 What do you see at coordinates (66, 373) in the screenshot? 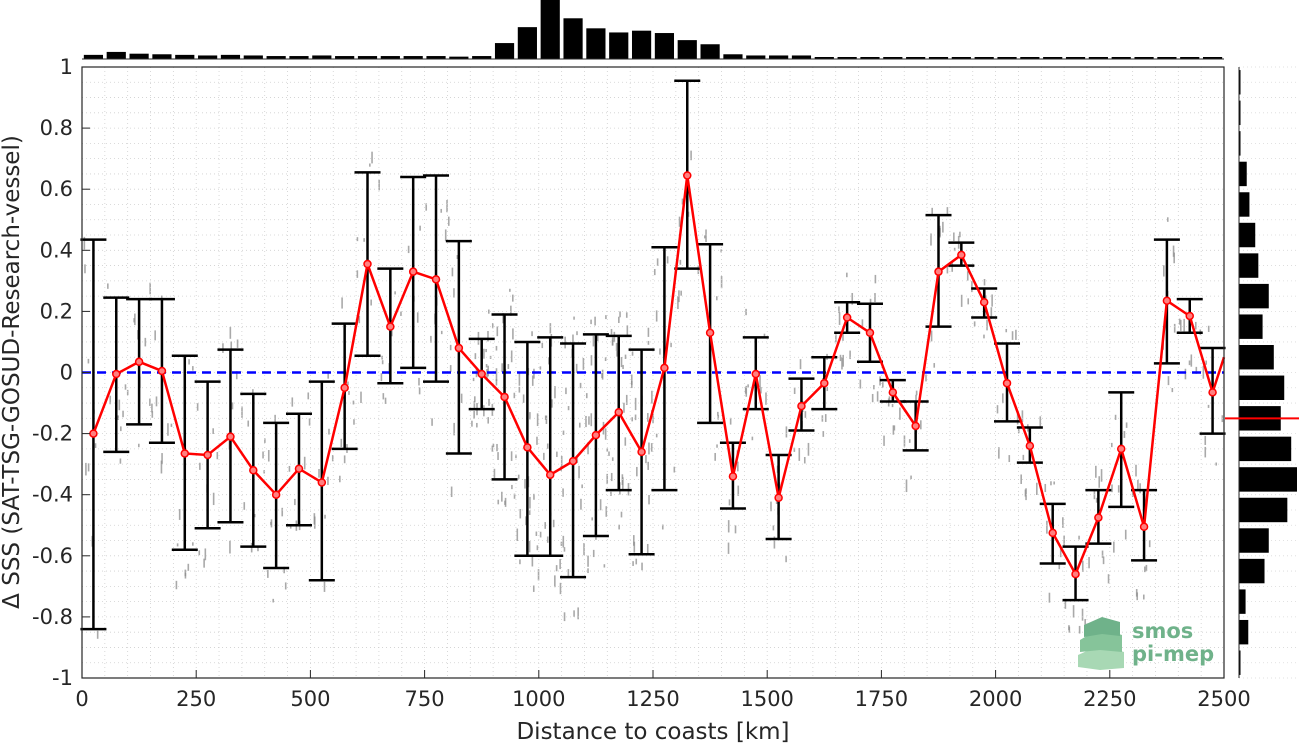
I see `y-tick-label: 0` at bounding box center [66, 373].